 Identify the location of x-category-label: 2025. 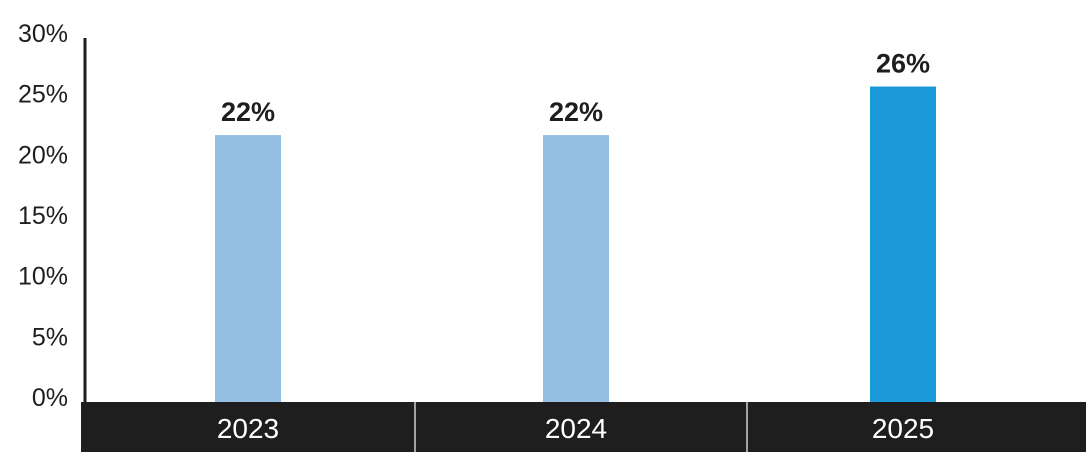
(903, 428).